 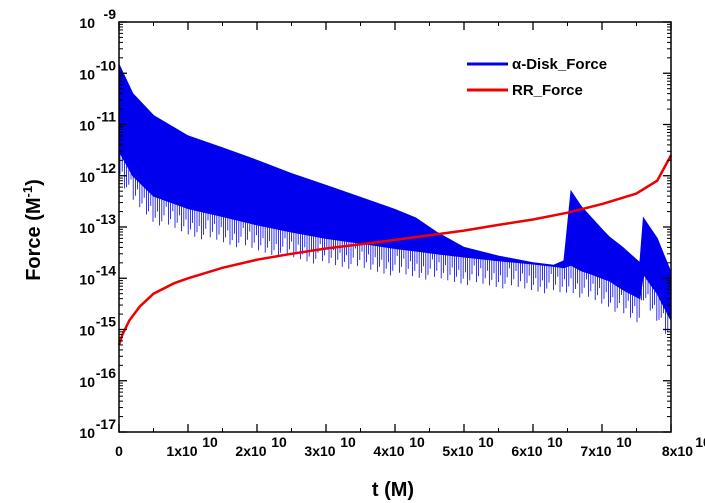 What do you see at coordinates (388, 451) in the screenshot?
I see `x-tick-label-4: 4x10` at bounding box center [388, 451].